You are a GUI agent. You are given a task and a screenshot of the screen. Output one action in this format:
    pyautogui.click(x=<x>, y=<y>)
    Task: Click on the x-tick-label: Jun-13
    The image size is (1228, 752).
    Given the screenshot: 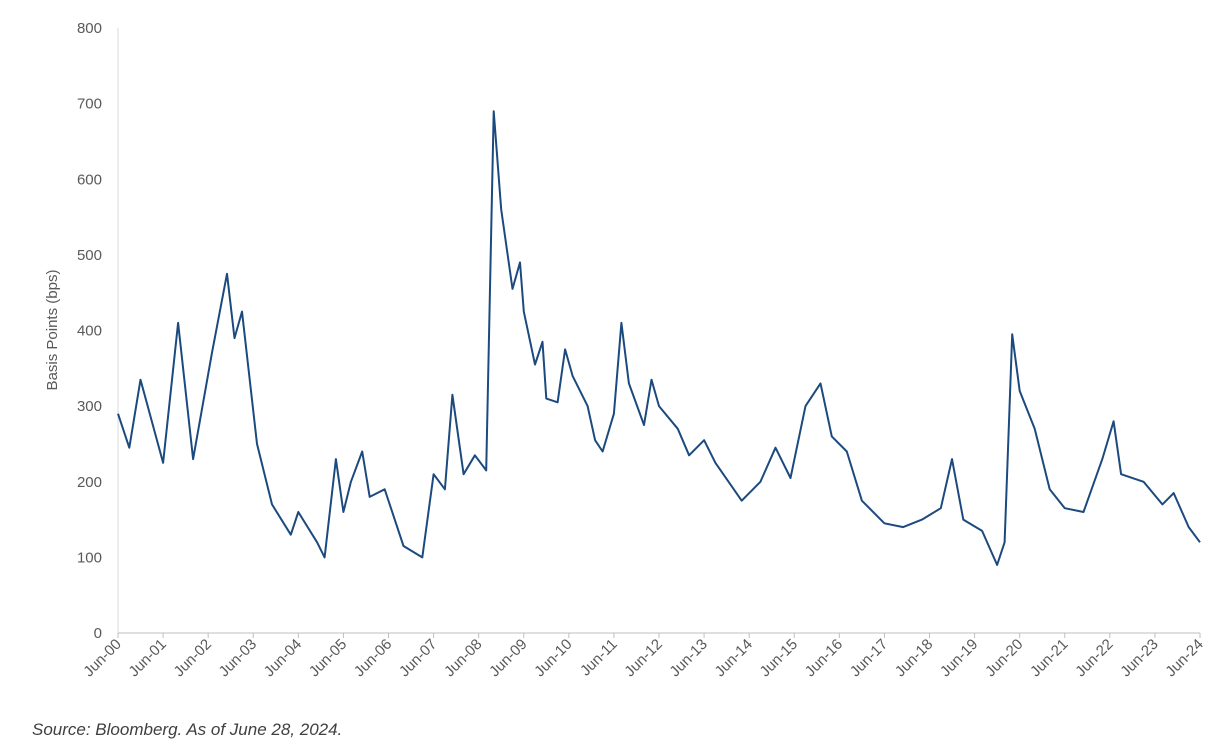 What is the action you would take?
    pyautogui.click(x=688, y=658)
    